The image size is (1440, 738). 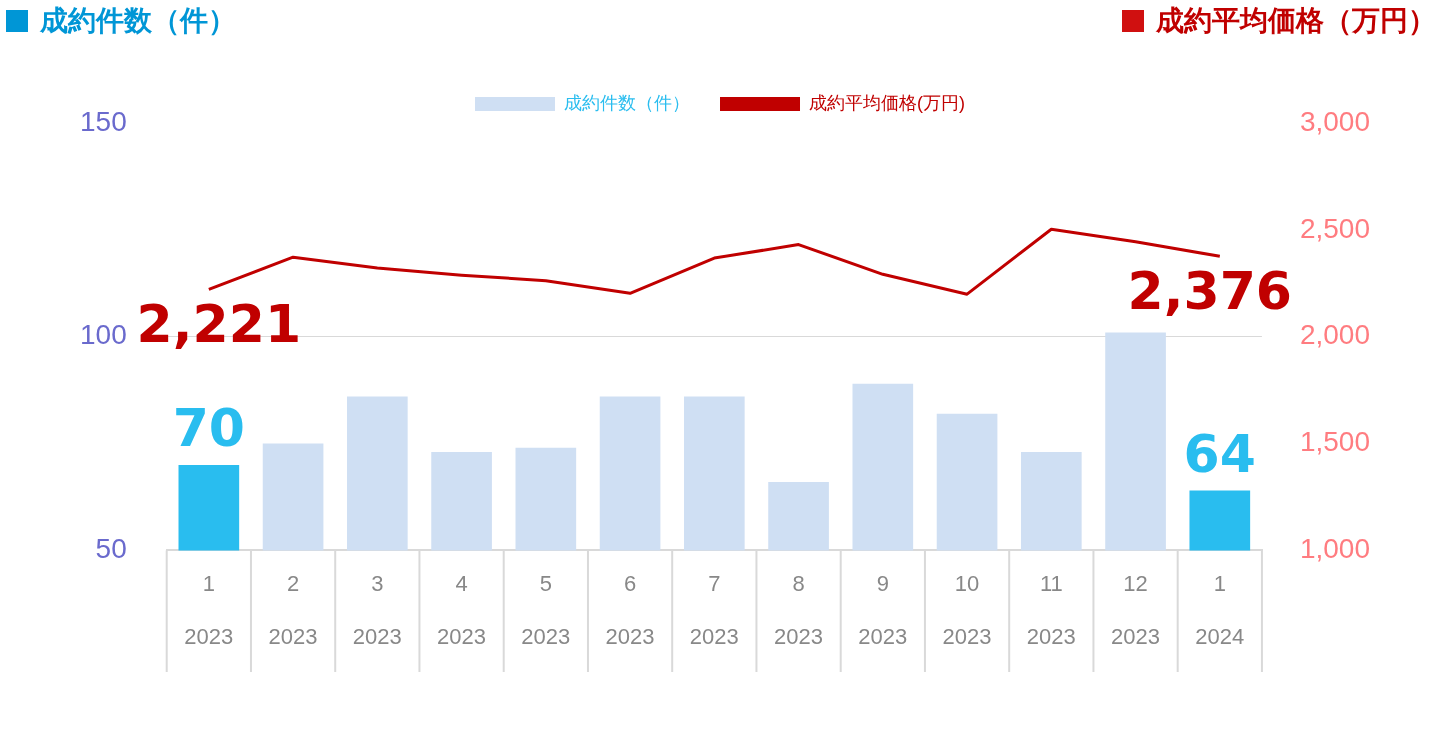 What do you see at coordinates (967, 609) in the screenshot?
I see `category-label: 10 2023` at bounding box center [967, 609].